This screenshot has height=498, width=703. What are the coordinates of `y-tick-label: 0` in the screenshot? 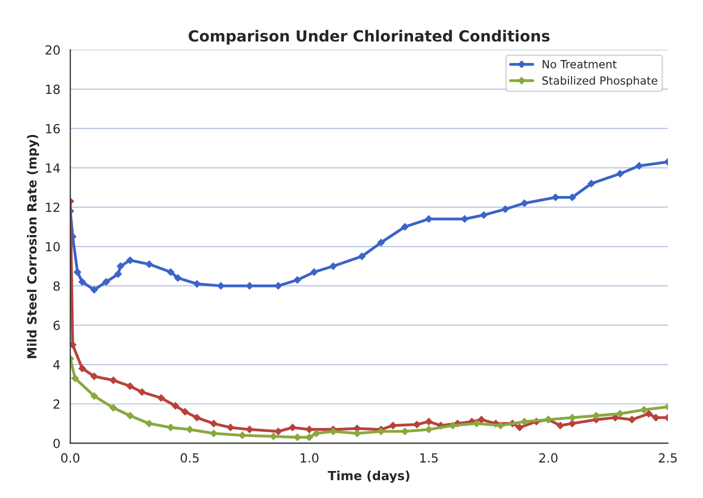 It's located at (56, 443).